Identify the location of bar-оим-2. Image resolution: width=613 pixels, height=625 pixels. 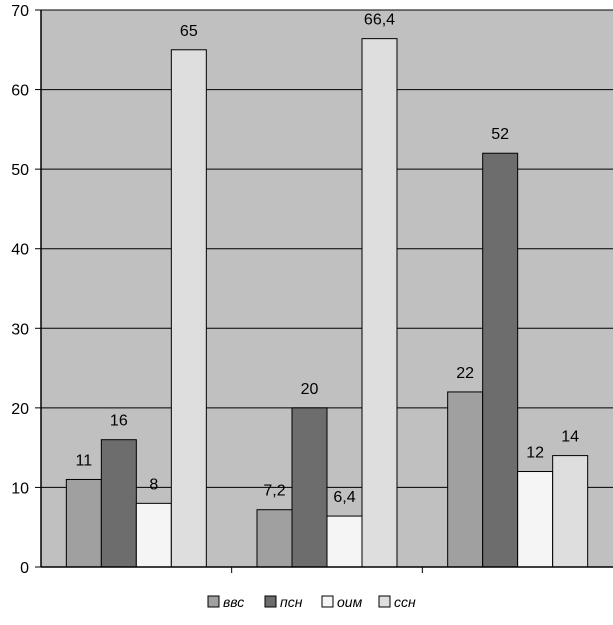
(344, 541).